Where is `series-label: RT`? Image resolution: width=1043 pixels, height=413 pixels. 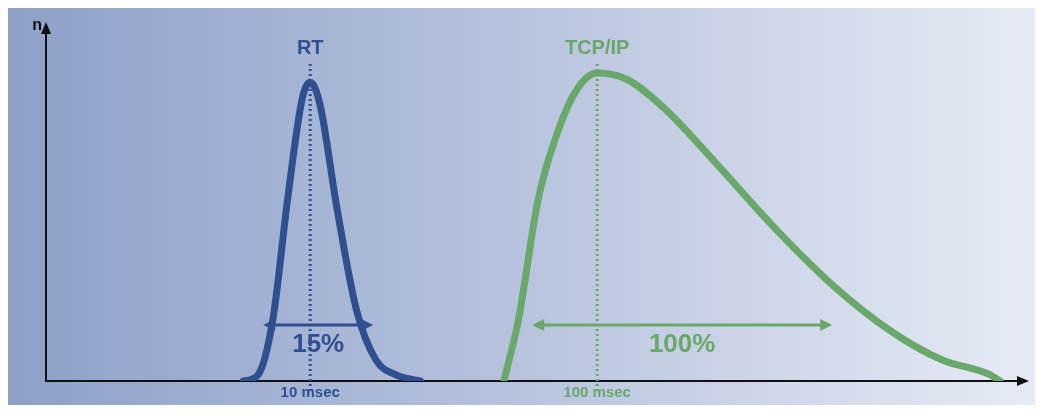
series-label: RT is located at coordinates (310, 46).